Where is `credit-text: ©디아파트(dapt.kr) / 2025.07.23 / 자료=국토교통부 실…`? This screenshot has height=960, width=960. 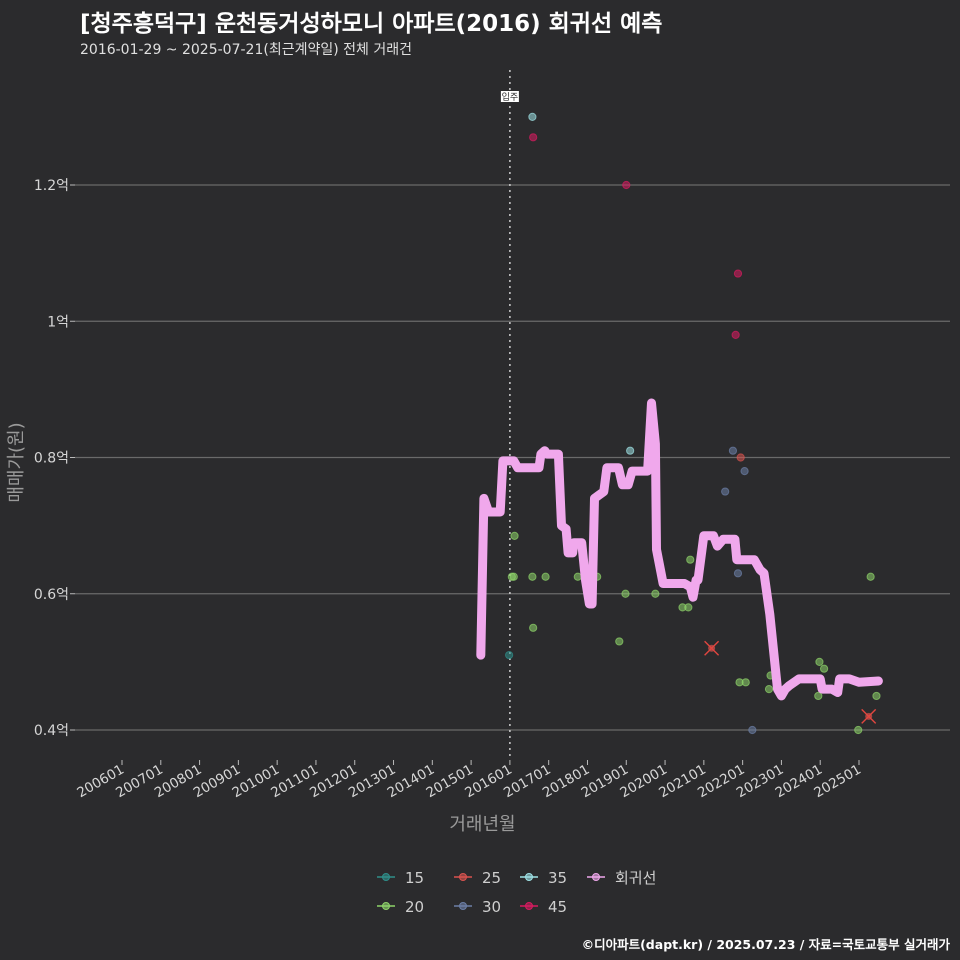
credit-text: ©디아파트(dapt.kr) / 2025.07.23 / 자료=국토교통부 실… is located at coordinates (765, 944).